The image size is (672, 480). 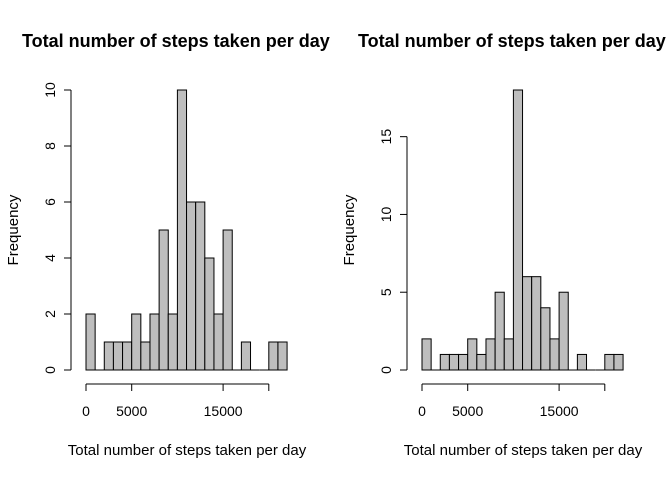 I want to click on y-tick-label: 15, so click(x=386, y=137).